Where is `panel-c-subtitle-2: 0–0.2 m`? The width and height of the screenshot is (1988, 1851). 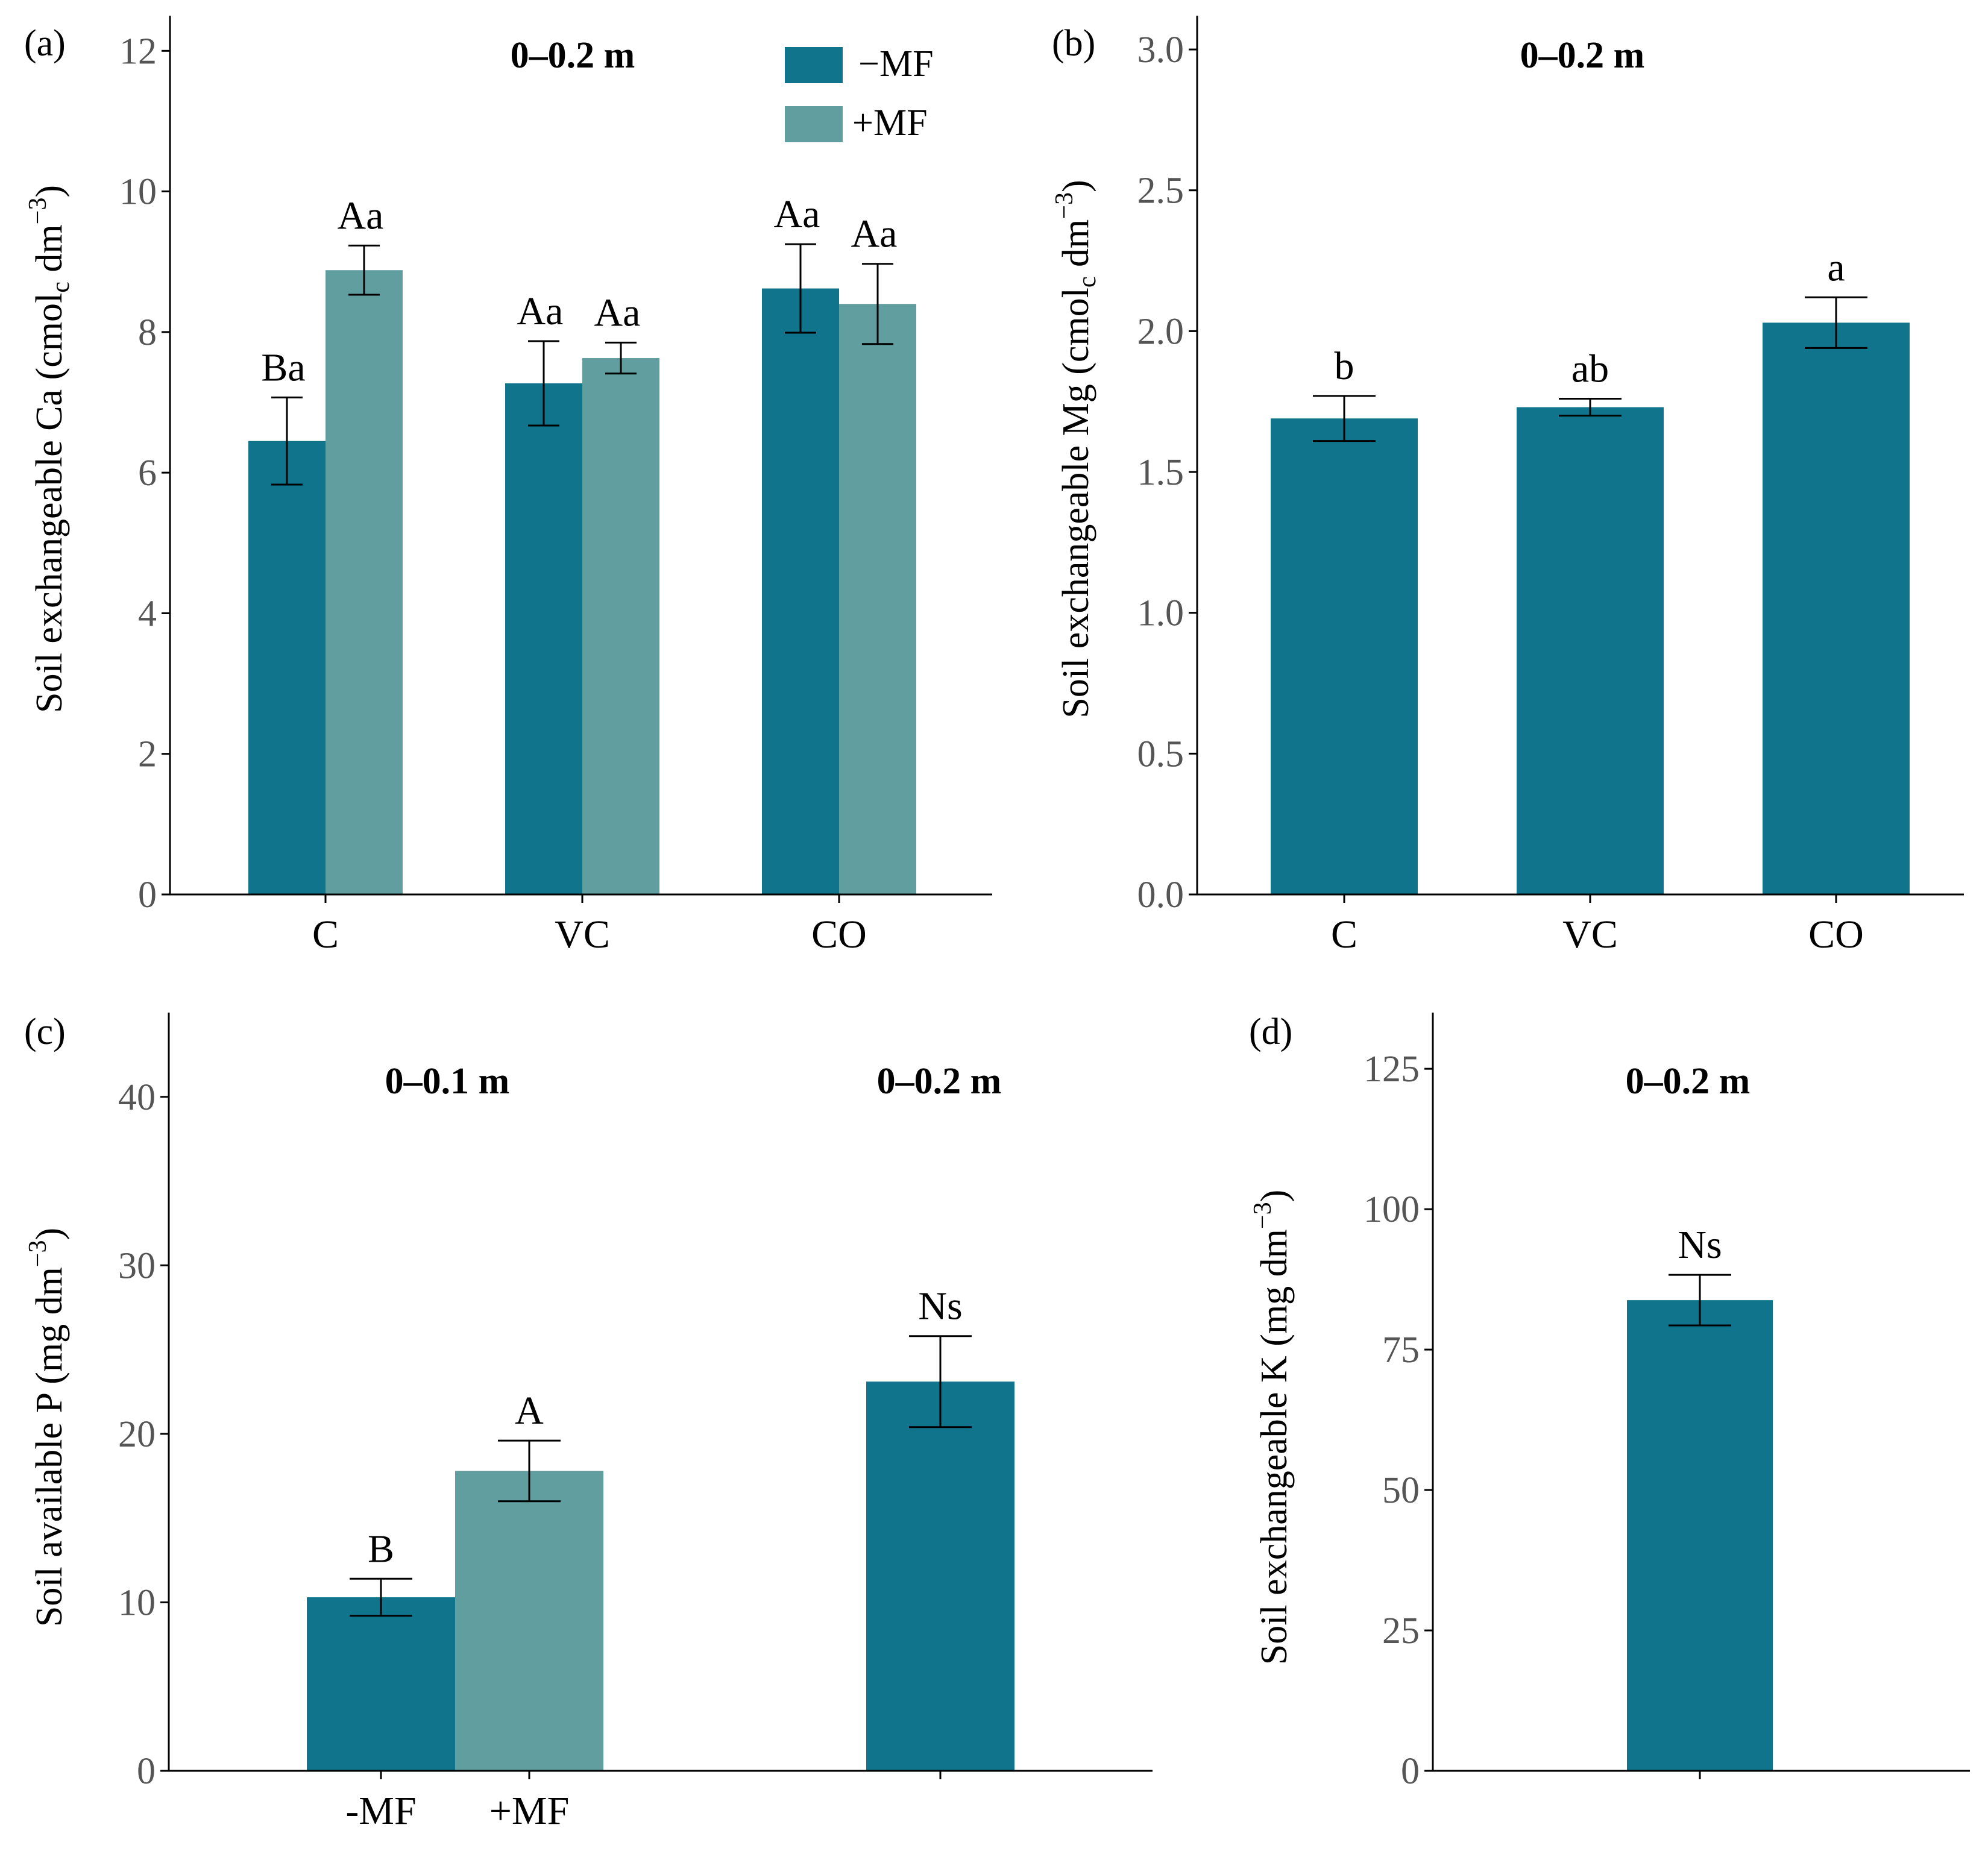 panel-c-subtitle-2: 0–0.2 m is located at coordinates (939, 1081).